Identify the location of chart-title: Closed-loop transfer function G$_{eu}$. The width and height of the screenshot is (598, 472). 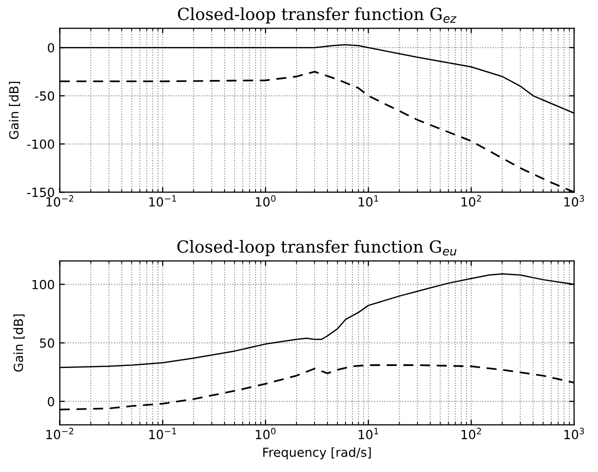
(316, 248).